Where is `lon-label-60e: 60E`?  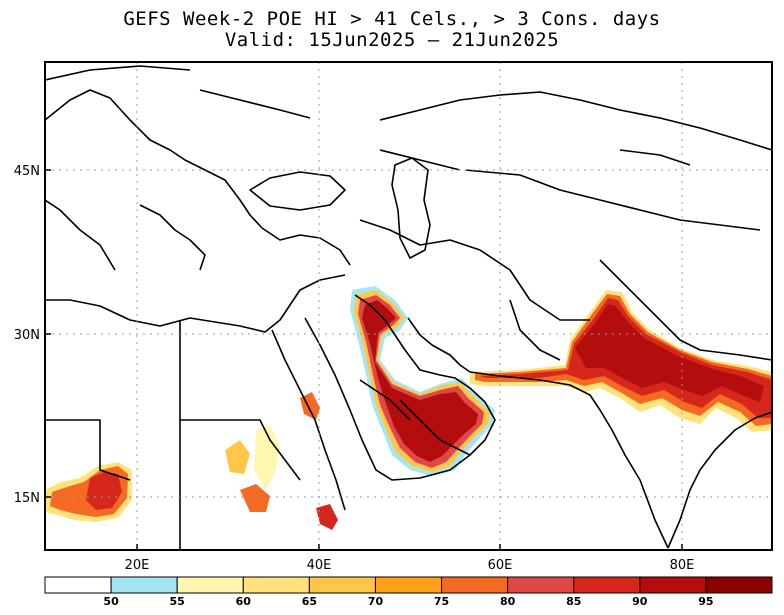
lon-label-60e: 60E is located at coordinates (500, 565).